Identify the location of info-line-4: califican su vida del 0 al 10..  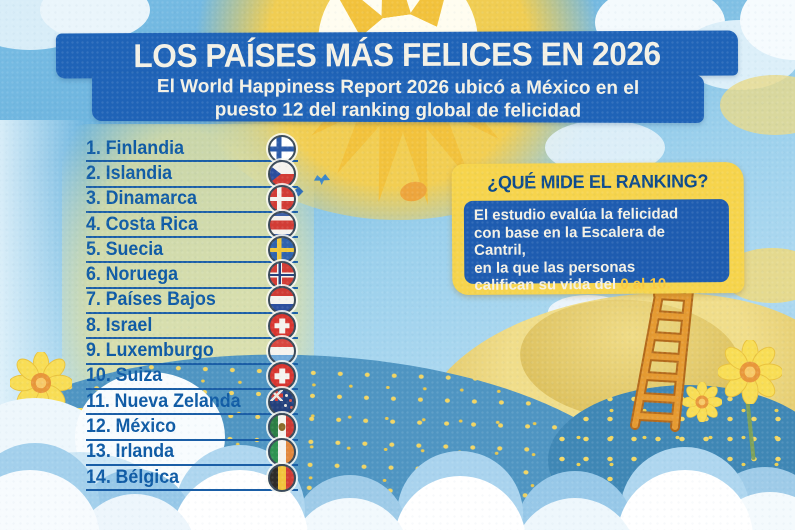
(572, 285).